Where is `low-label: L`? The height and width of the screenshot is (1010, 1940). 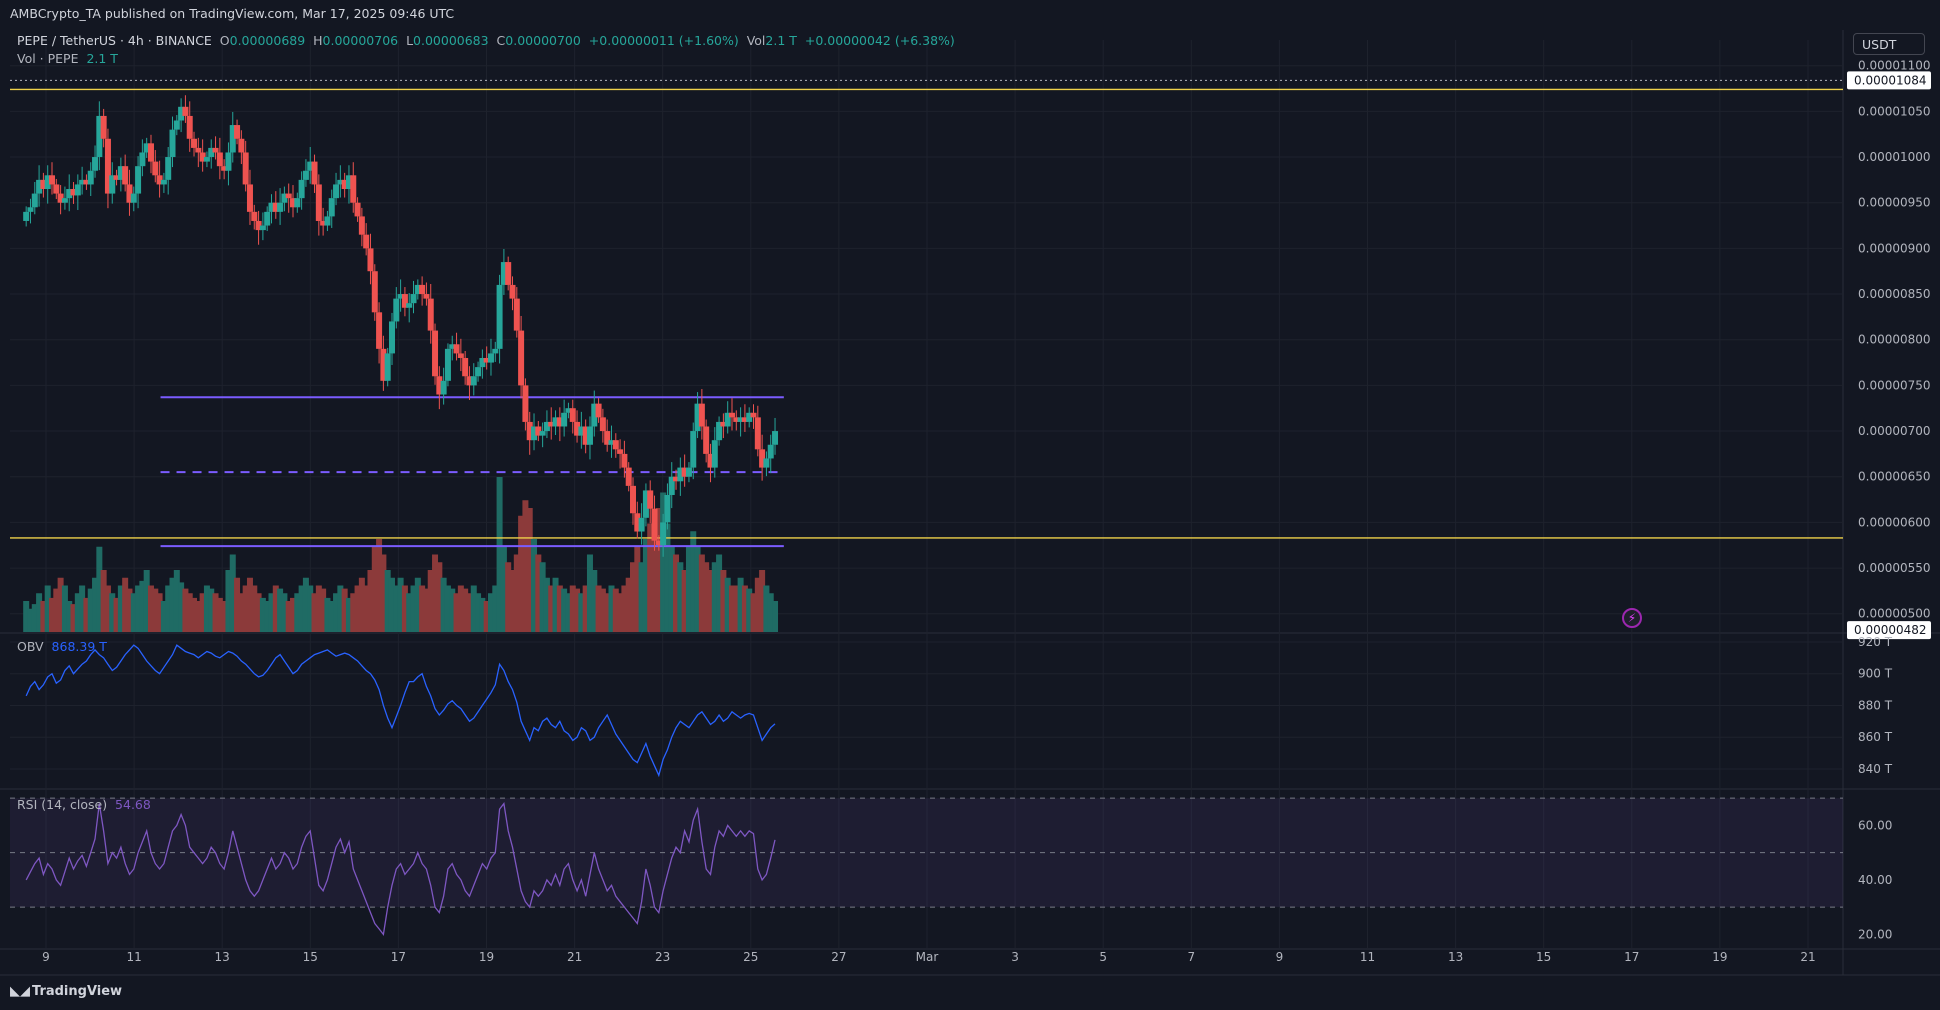
low-label: L is located at coordinates (410, 40).